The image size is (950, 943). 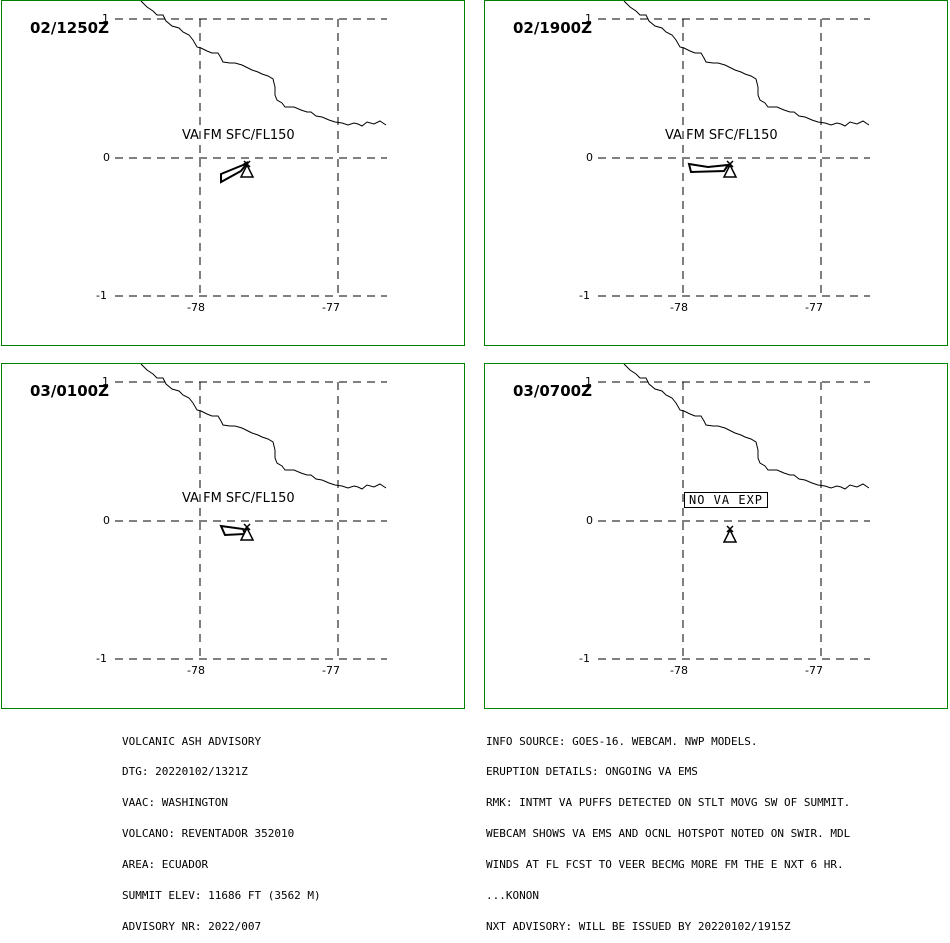 What do you see at coordinates (552, 28) in the screenshot?
I see `forecast-time-label: 02/1900Z` at bounding box center [552, 28].